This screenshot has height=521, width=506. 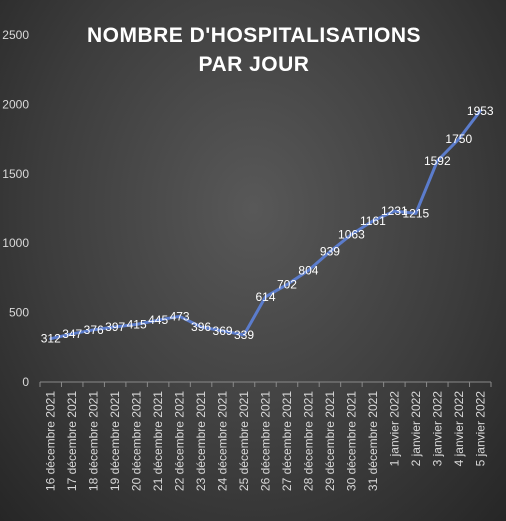 I want to click on data-label: 939, so click(x=330, y=252).